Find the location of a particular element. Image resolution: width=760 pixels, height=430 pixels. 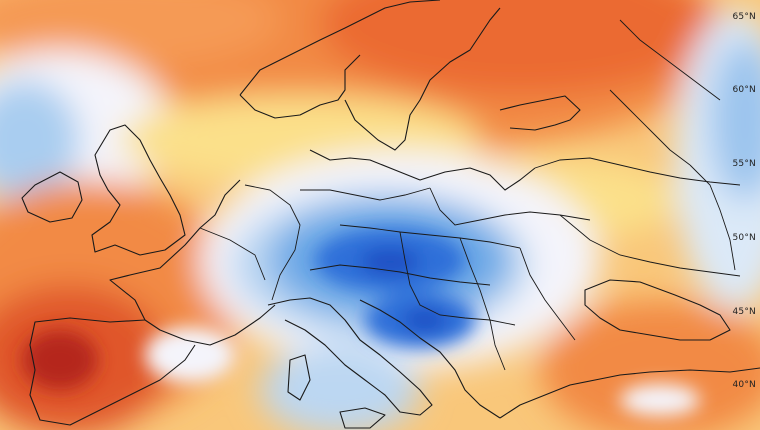

coast-sardinia is located at coordinates (299, 377).